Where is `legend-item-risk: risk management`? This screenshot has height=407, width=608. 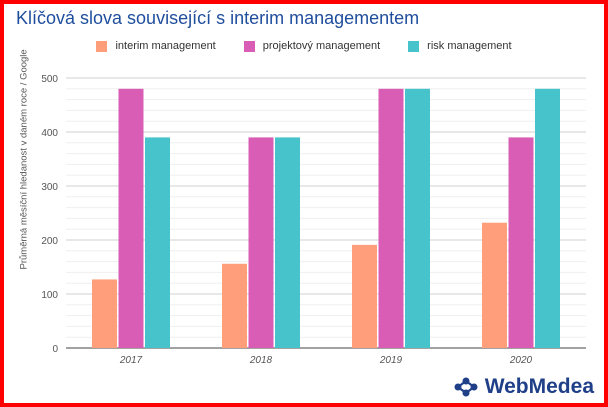 legend-item-risk: risk management is located at coordinates (460, 46).